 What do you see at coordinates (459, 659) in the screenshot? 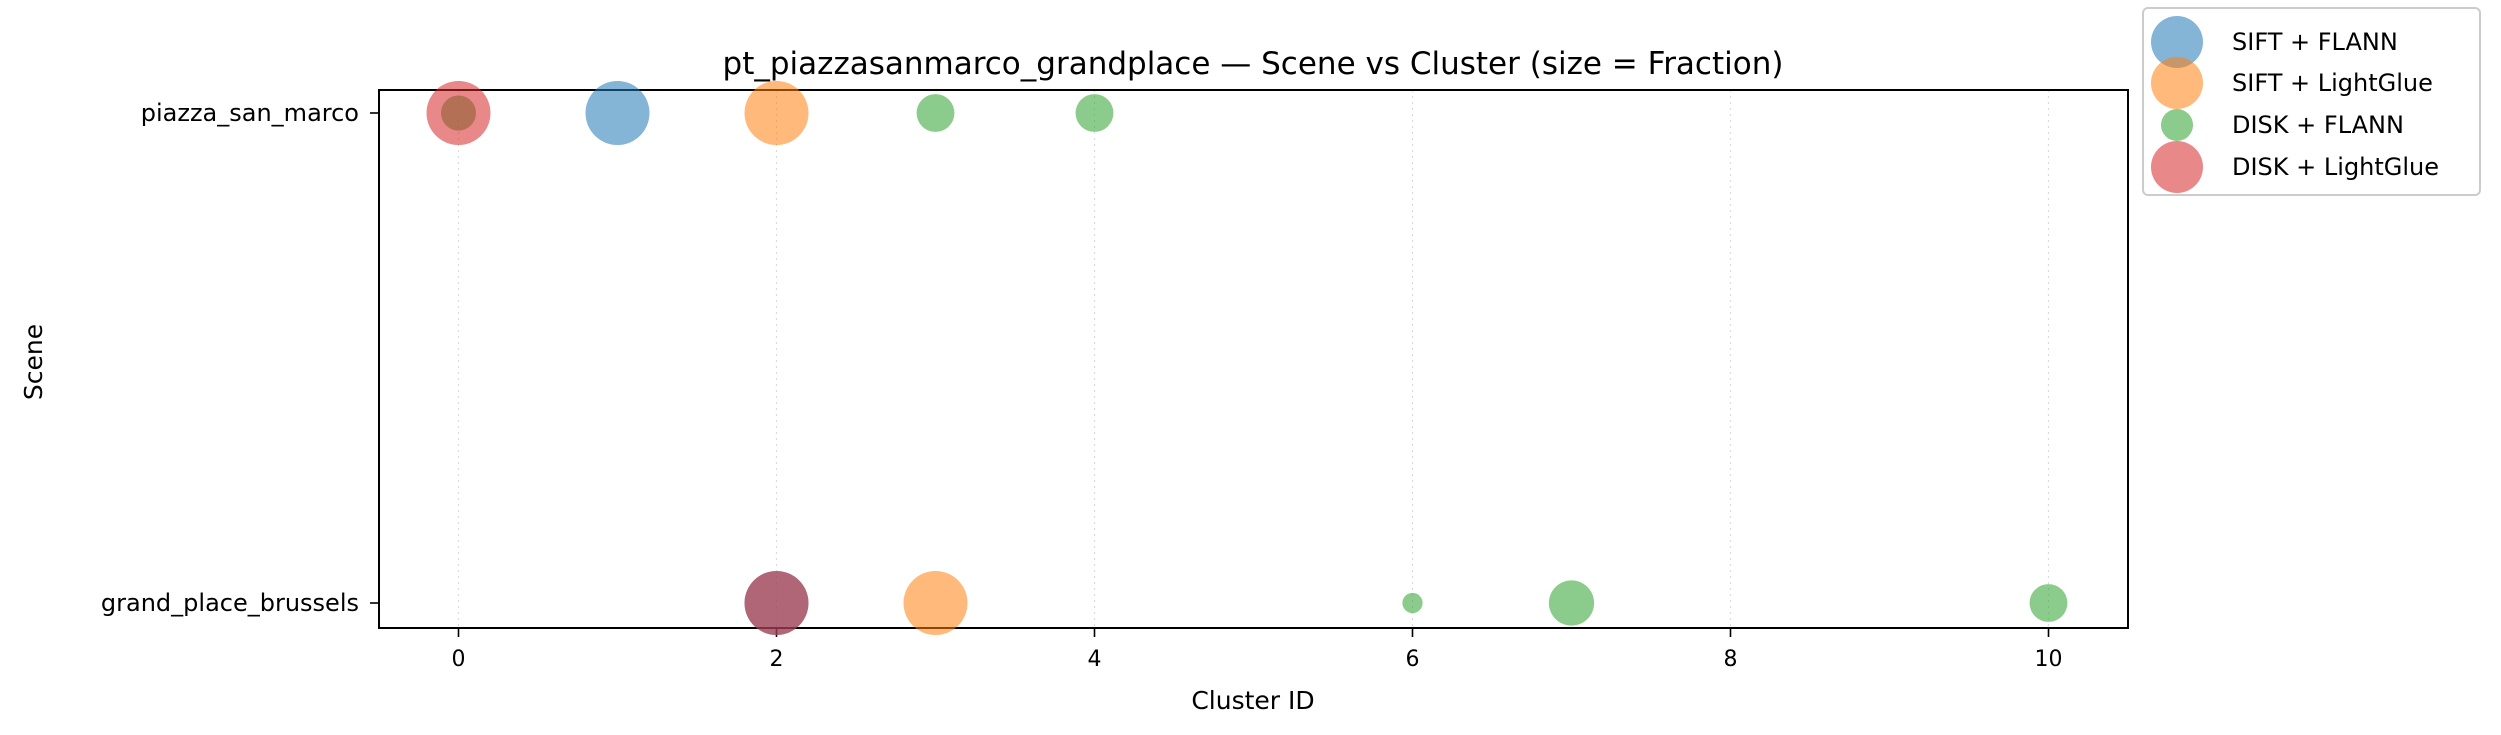
I see `x-tick-label: 0` at bounding box center [459, 659].